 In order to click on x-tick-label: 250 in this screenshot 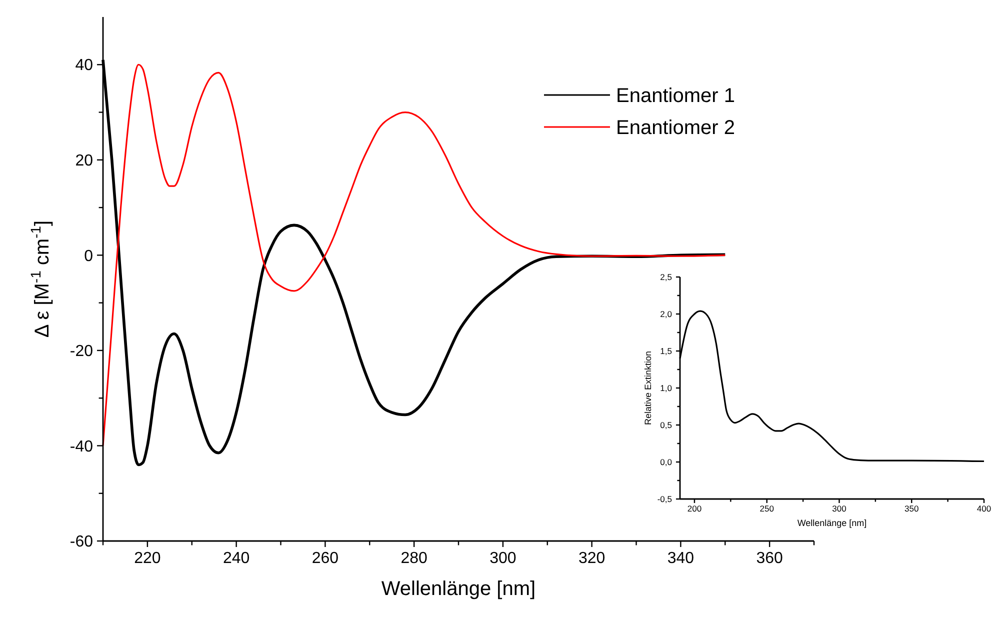, I will do `click(767, 509)`.